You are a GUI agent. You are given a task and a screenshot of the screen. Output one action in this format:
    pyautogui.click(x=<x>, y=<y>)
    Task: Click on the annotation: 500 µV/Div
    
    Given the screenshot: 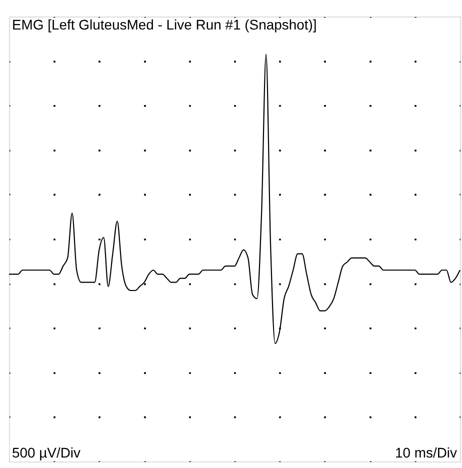 What is the action you would take?
    pyautogui.click(x=46, y=452)
    